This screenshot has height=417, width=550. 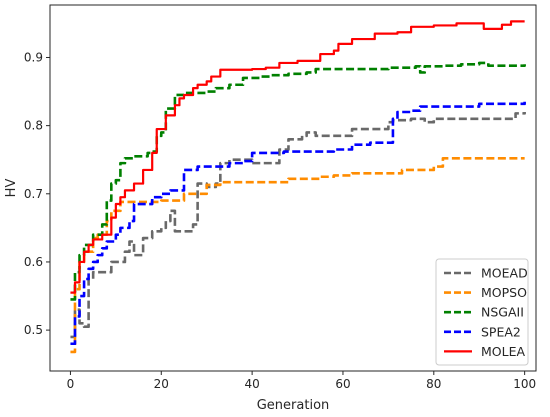 I want to click on legend-label-spea2: SPEA2, so click(x=501, y=331).